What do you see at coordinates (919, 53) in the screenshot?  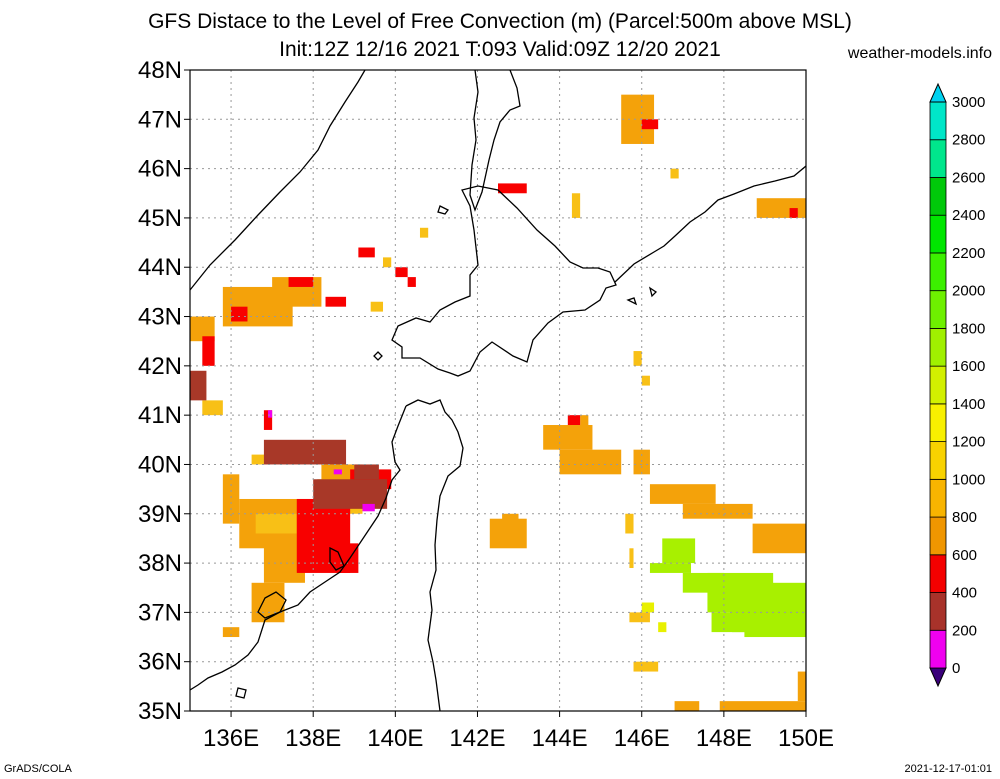 I see `site-label: weather-models.info` at bounding box center [919, 53].